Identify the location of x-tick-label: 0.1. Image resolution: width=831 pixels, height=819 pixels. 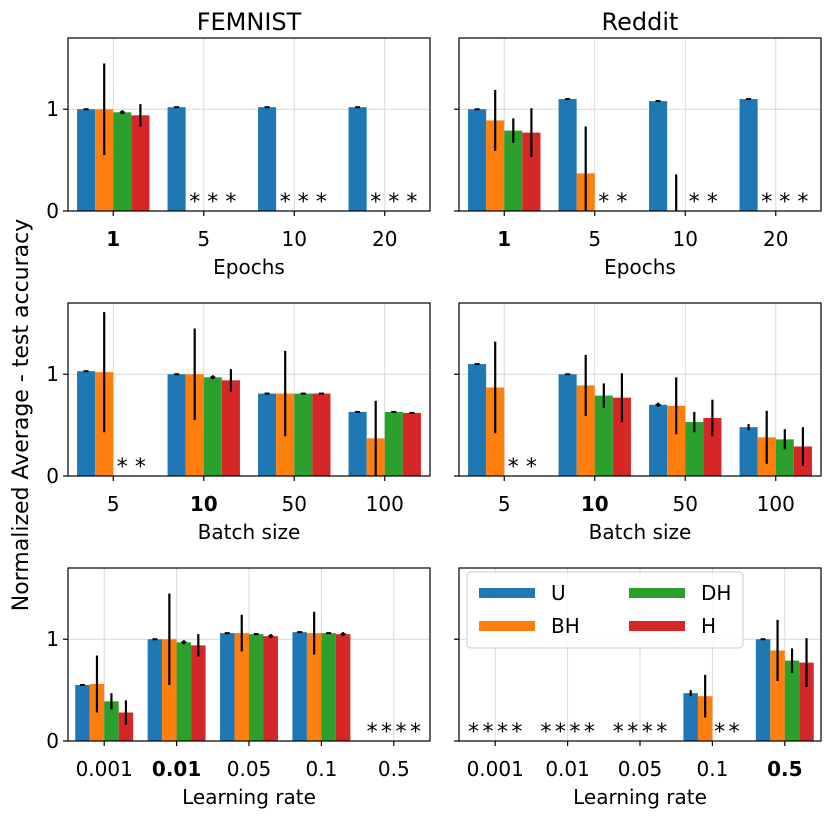
(321, 769).